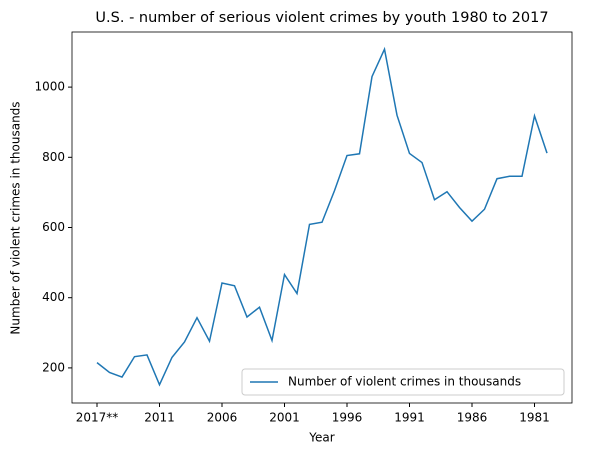 Image resolution: width=591 pixels, height=455 pixels. I want to click on legend-box, so click(403, 382).